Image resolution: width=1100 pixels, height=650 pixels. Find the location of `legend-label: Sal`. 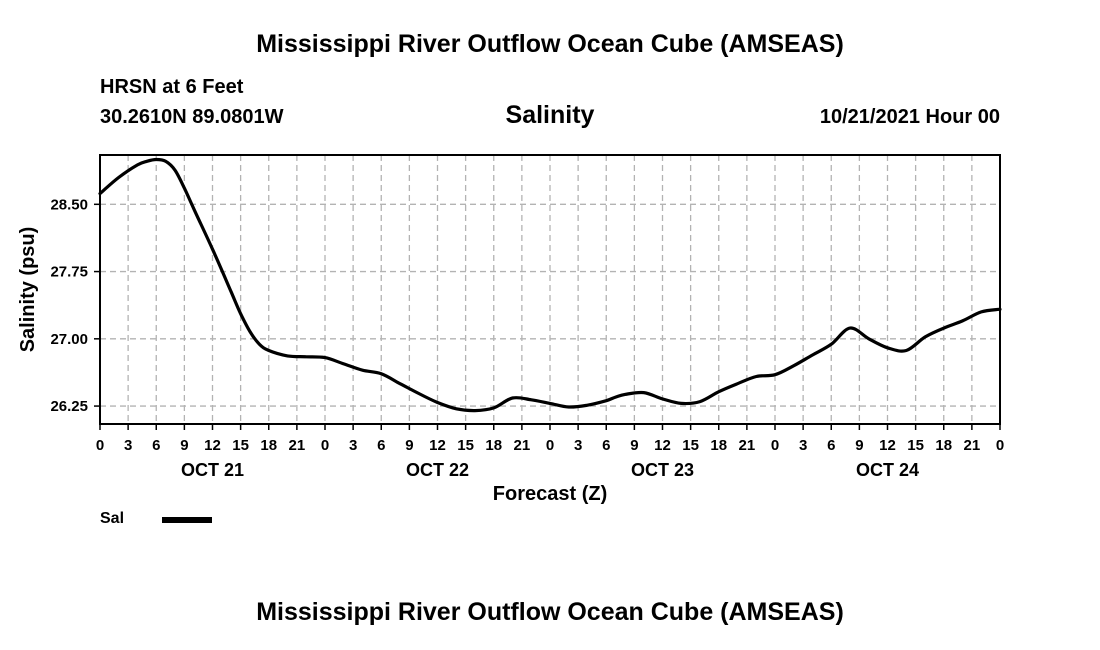

legend-label: Sal is located at coordinates (112, 518).